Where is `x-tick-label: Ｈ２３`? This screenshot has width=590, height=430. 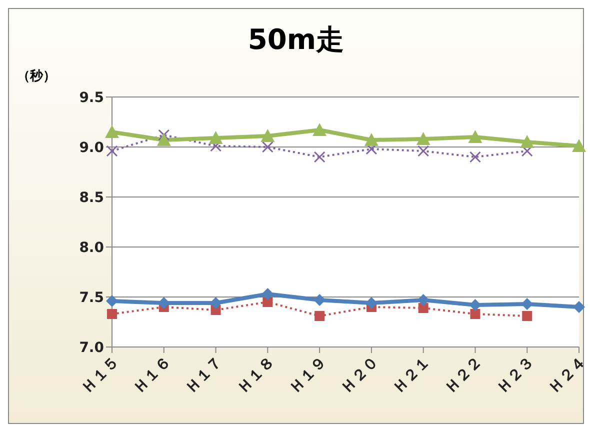 x-tick-label: Ｈ２３ is located at coordinates (515, 375).